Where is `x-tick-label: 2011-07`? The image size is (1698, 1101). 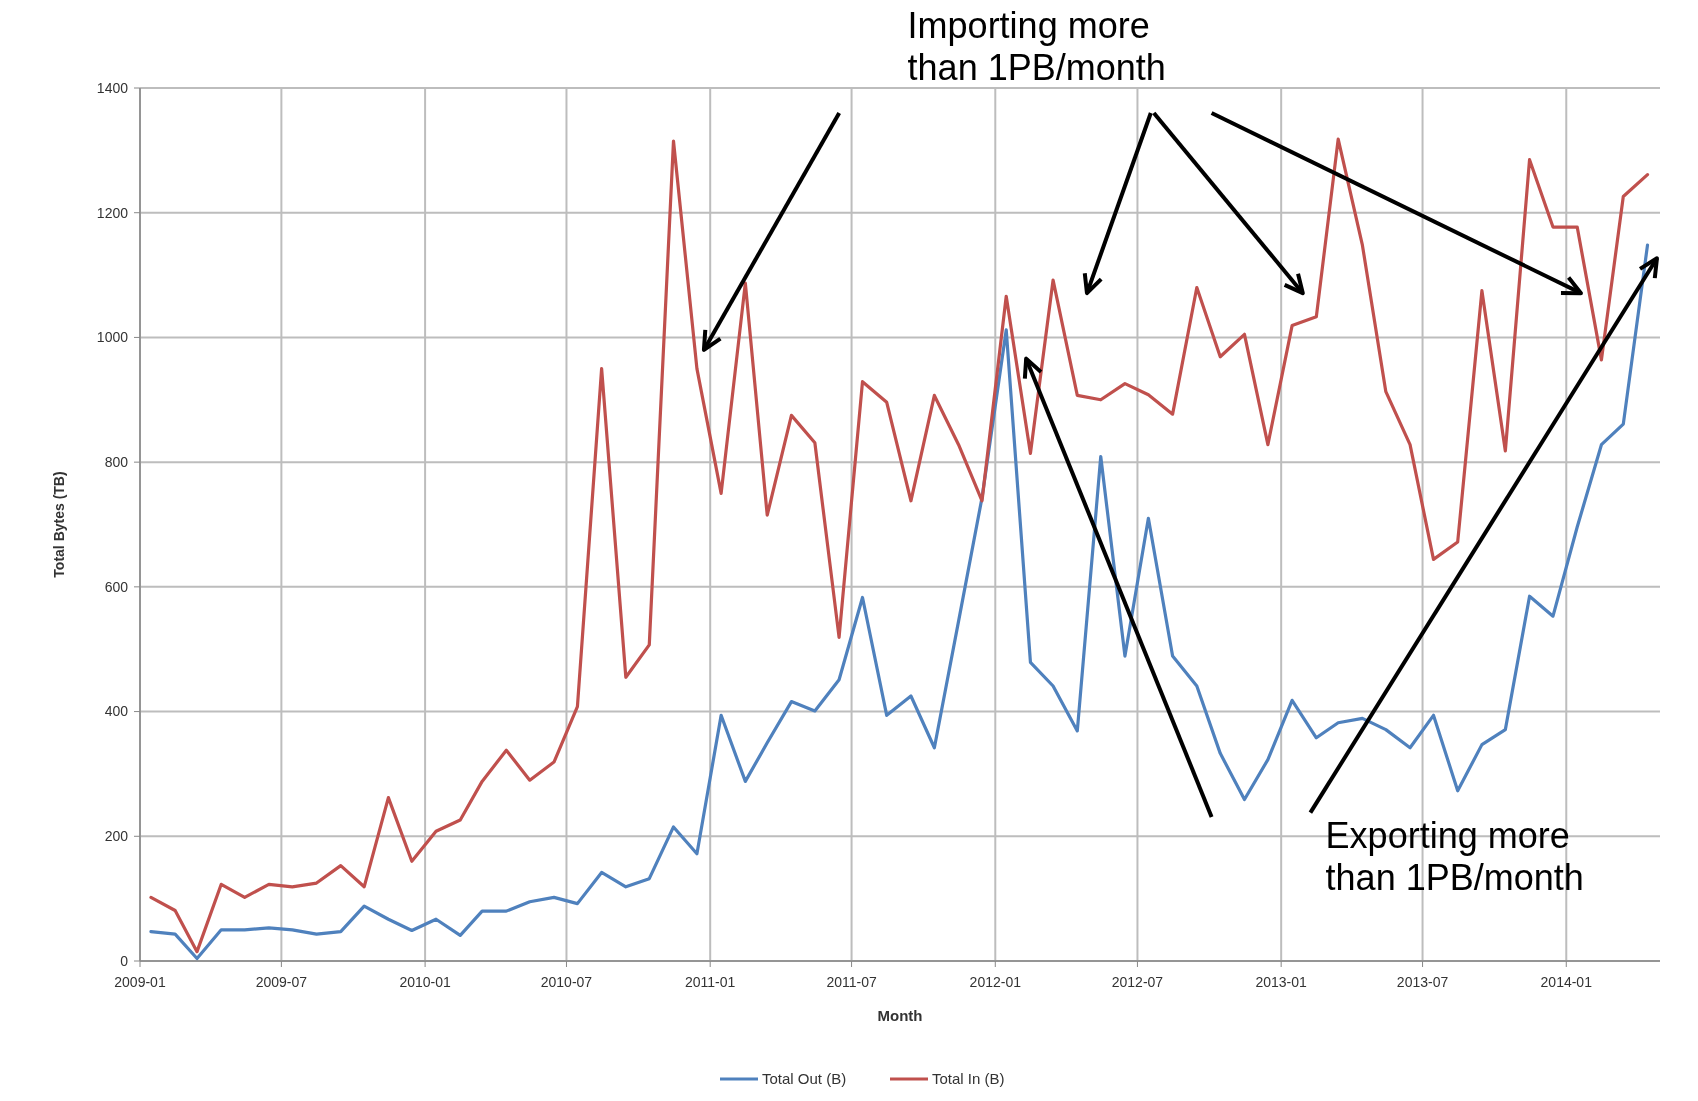
x-tick-label: 2011-07 is located at coordinates (851, 982).